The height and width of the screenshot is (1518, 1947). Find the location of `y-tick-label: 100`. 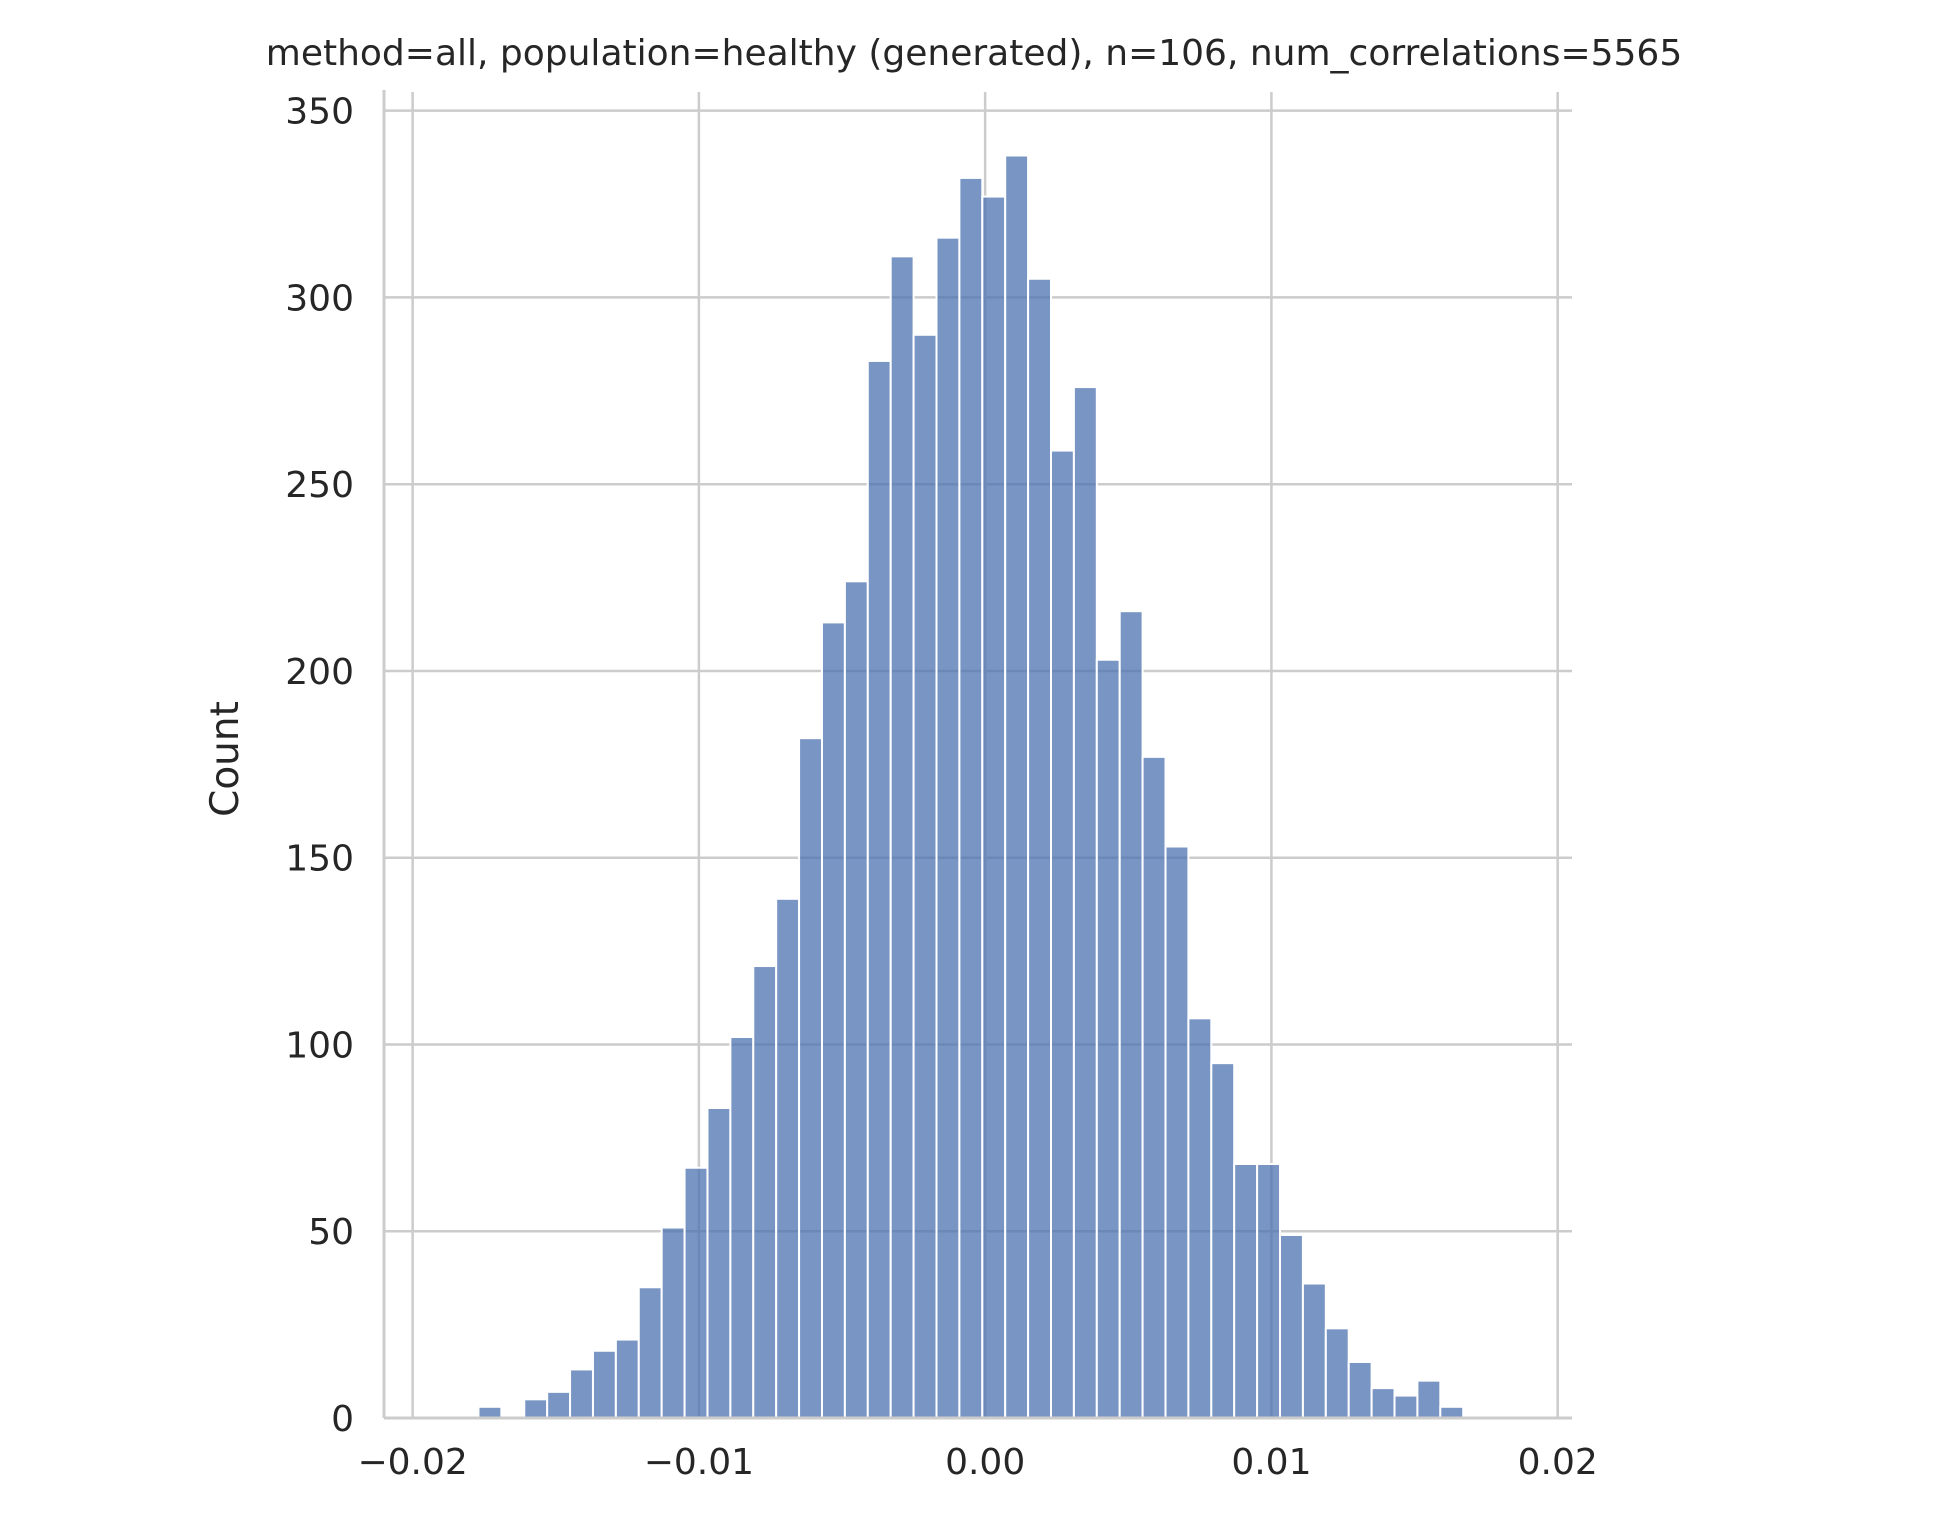

y-tick-label: 100 is located at coordinates (319, 1045).